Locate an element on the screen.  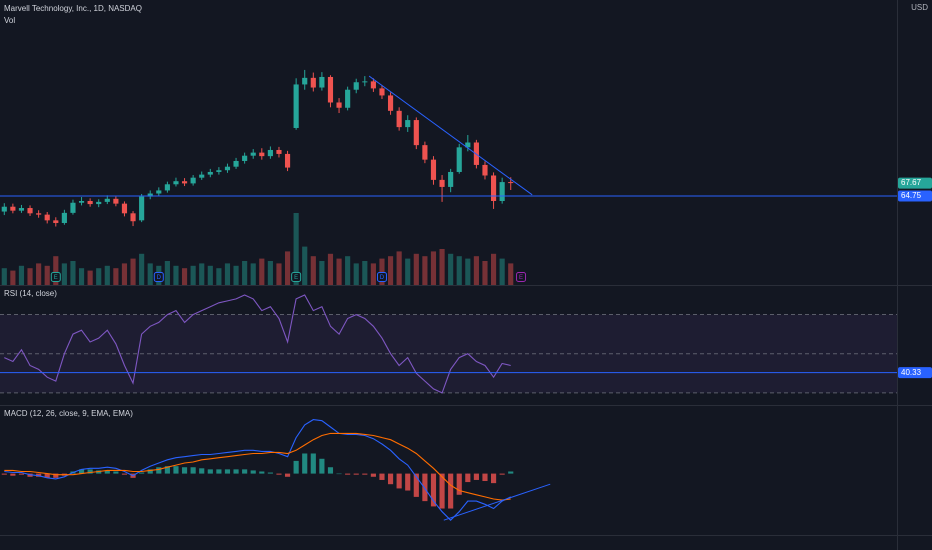
volume-legend: Vol is located at coordinates (9, 20).